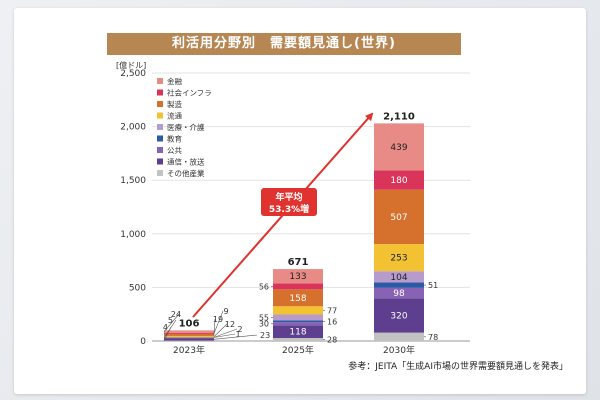 The width and height of the screenshot is (600, 400). I want to click on total-label: 106, so click(189, 323).